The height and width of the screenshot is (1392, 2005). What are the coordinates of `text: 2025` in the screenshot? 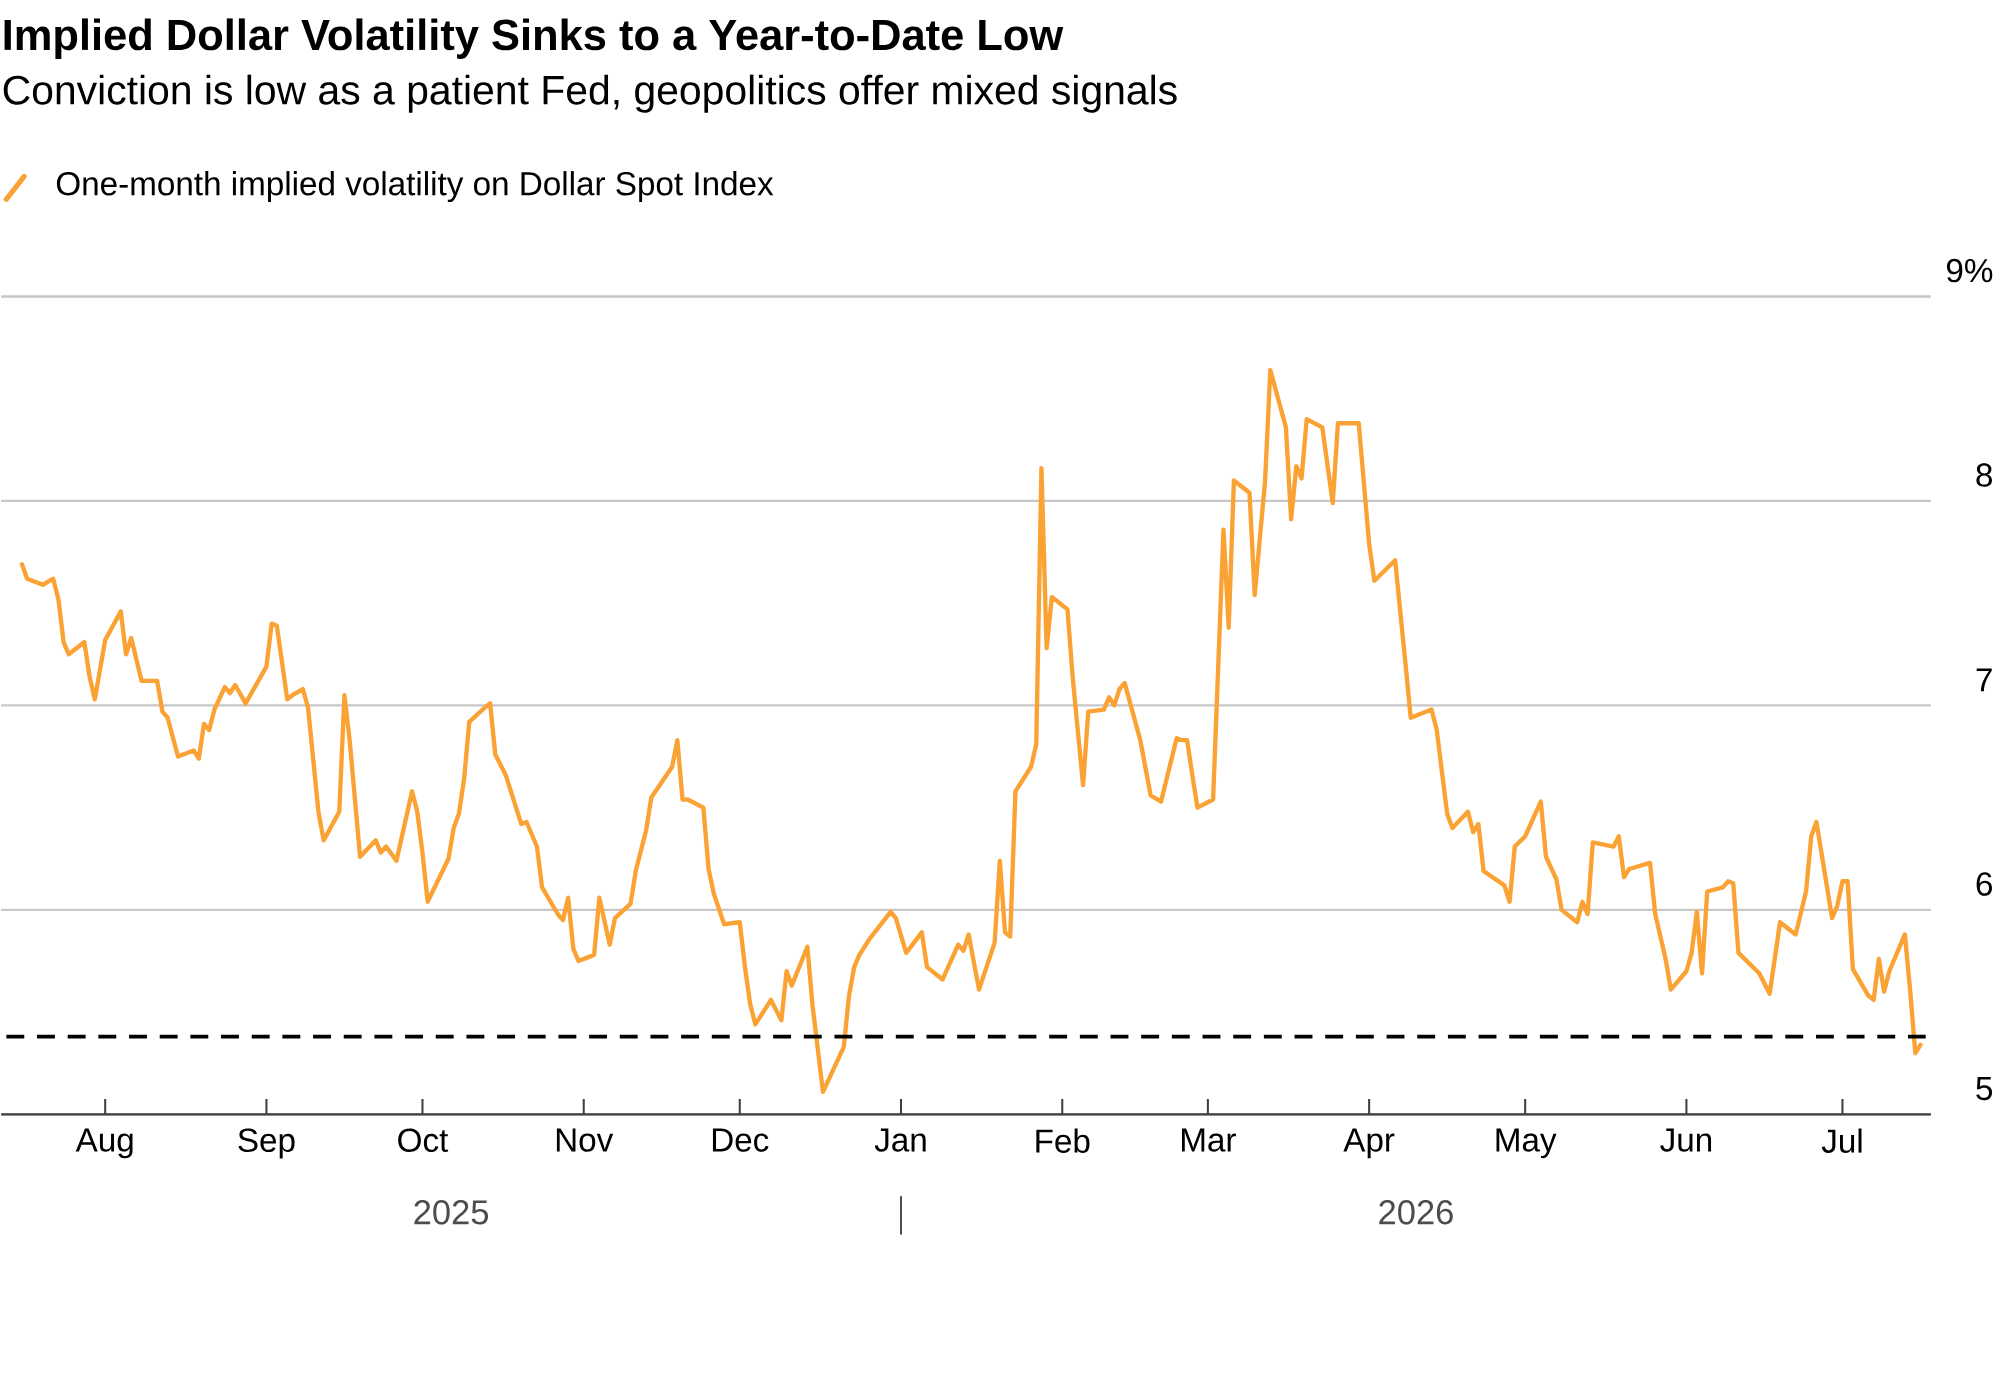 It's located at (451, 1212).